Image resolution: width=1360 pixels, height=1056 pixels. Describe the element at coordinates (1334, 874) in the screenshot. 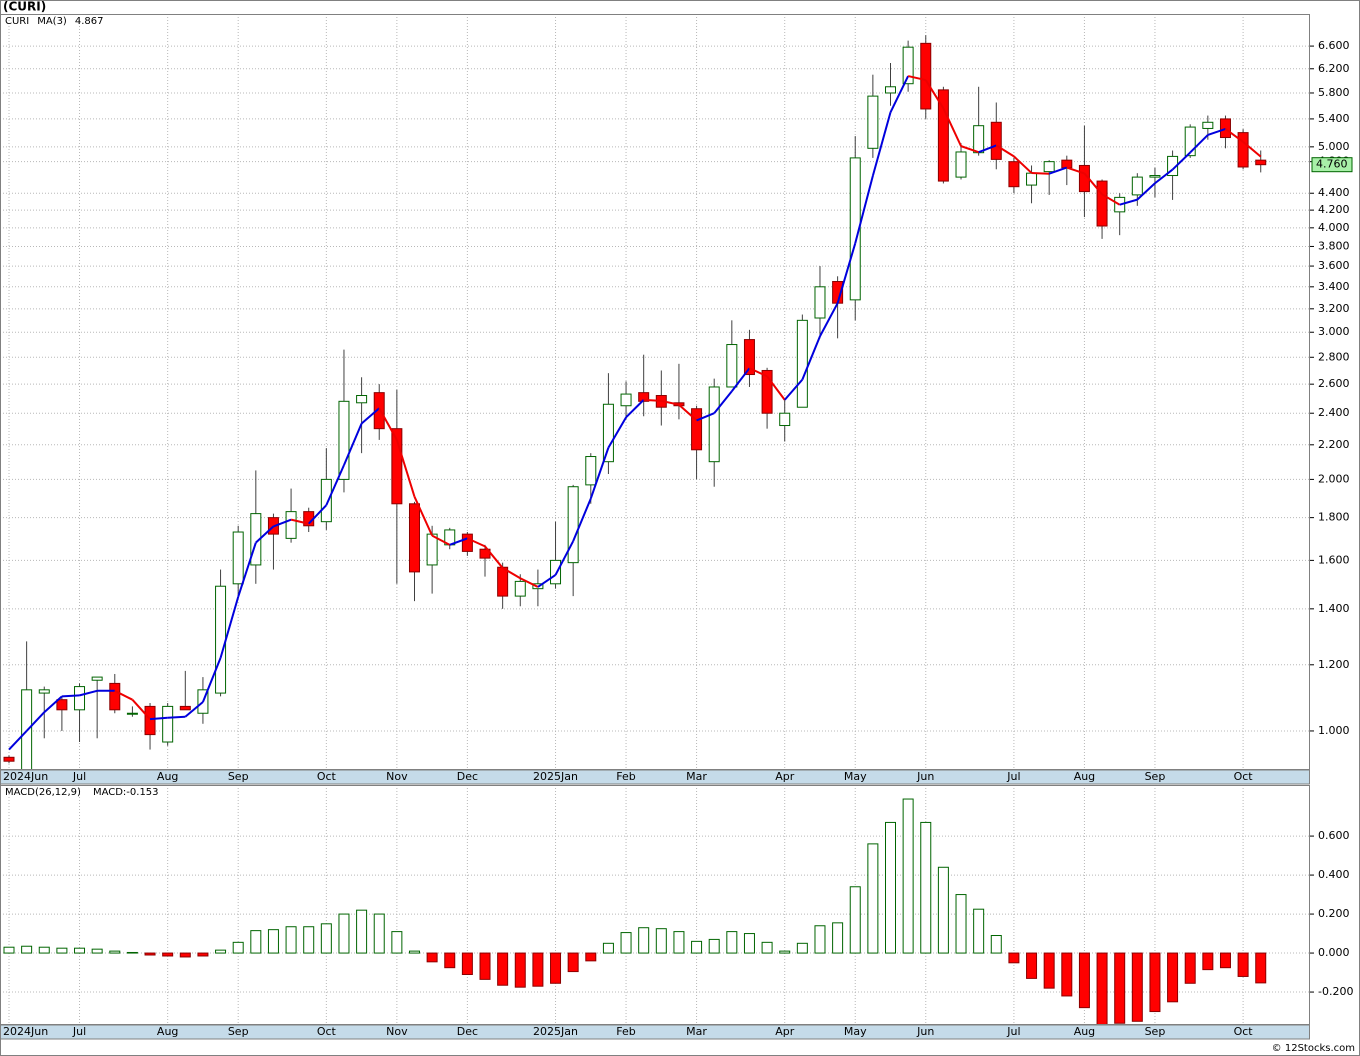

I see `y-tick-label: 0.400` at that location.